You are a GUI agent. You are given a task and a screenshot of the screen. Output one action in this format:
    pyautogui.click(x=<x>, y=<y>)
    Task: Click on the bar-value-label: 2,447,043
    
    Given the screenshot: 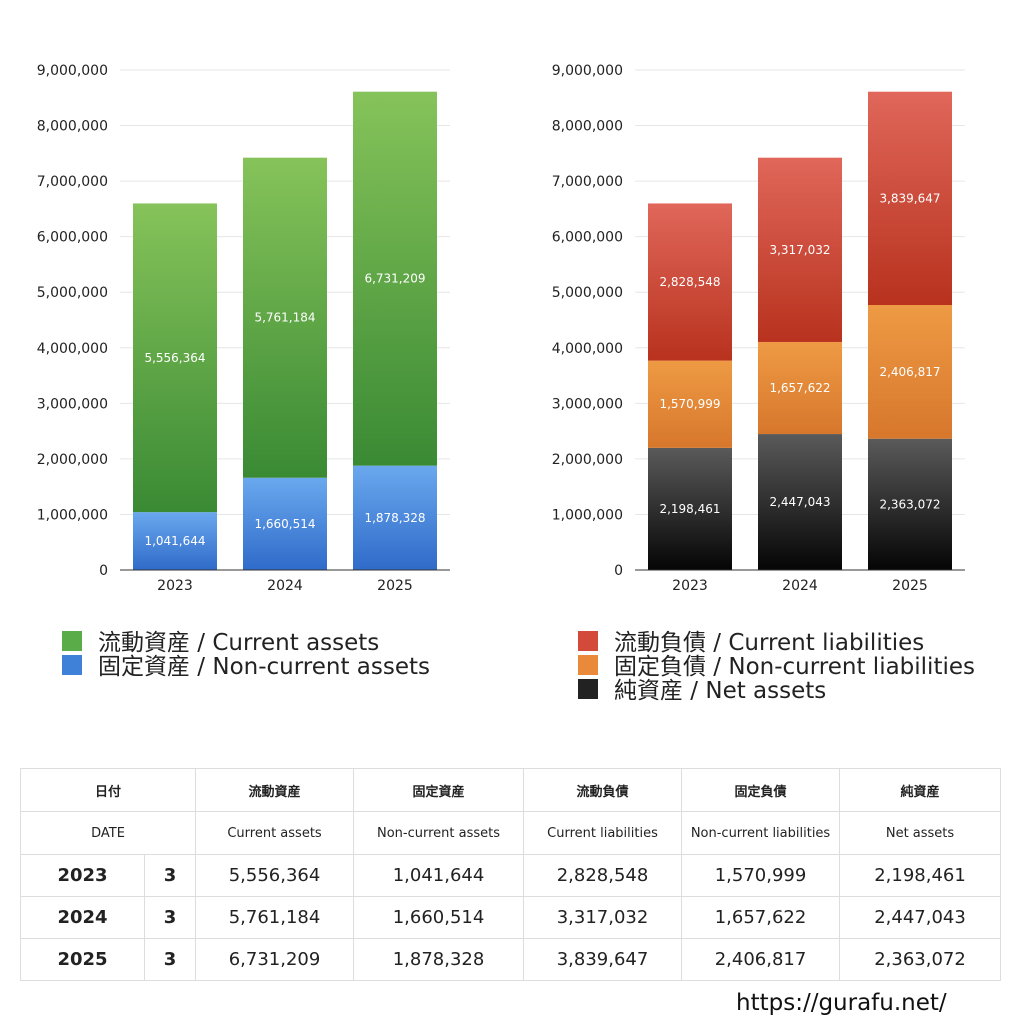 What is the action you would take?
    pyautogui.click(x=799, y=502)
    